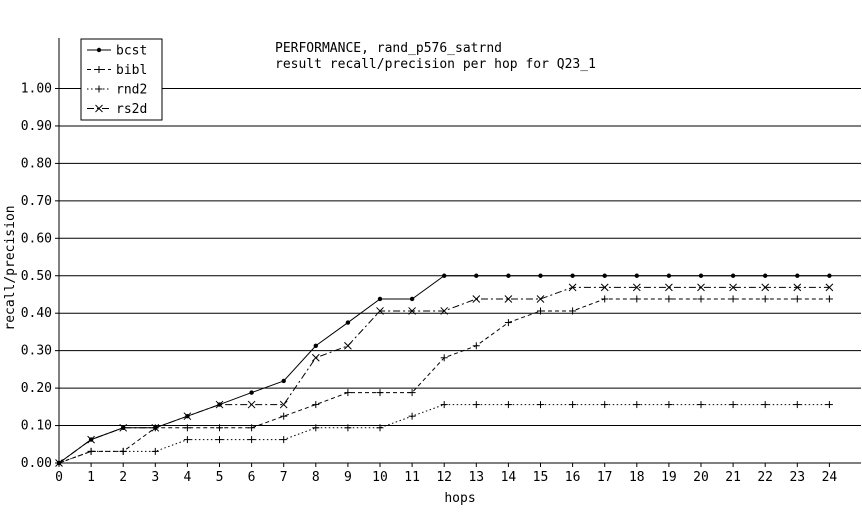 The width and height of the screenshot is (862, 520). What do you see at coordinates (155, 477) in the screenshot?
I see `x-tick-label: 3` at bounding box center [155, 477].